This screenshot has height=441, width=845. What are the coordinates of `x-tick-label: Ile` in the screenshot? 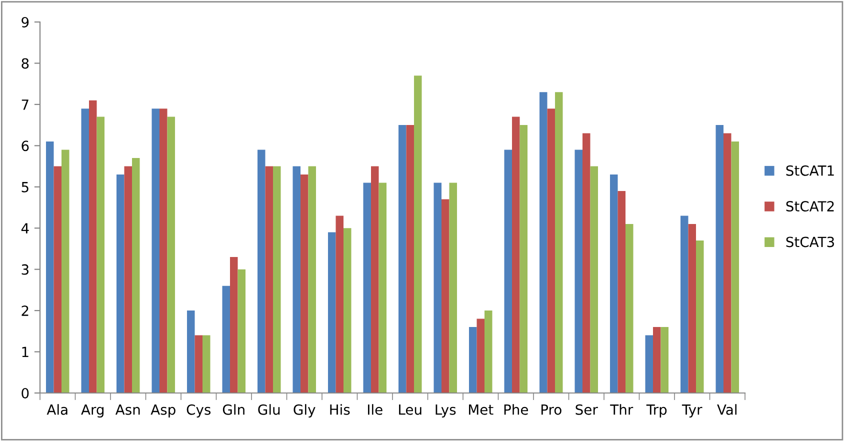 It's located at (375, 409).